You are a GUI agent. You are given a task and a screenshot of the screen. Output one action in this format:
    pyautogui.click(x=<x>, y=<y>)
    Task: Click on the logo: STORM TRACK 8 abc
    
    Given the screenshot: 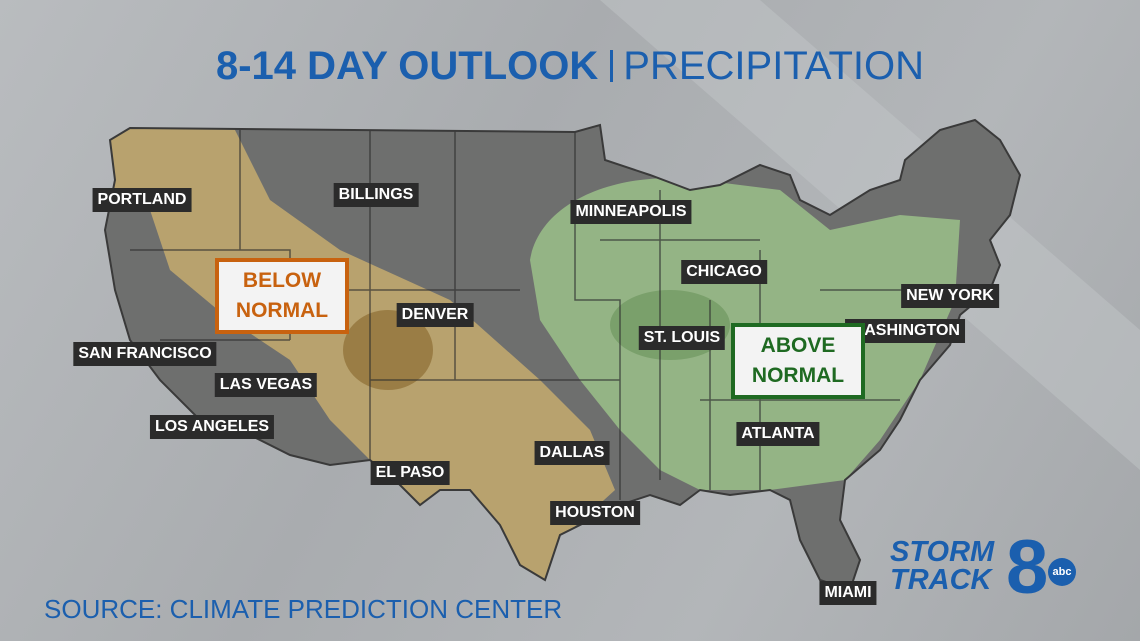 What is the action you would take?
    pyautogui.click(x=983, y=568)
    